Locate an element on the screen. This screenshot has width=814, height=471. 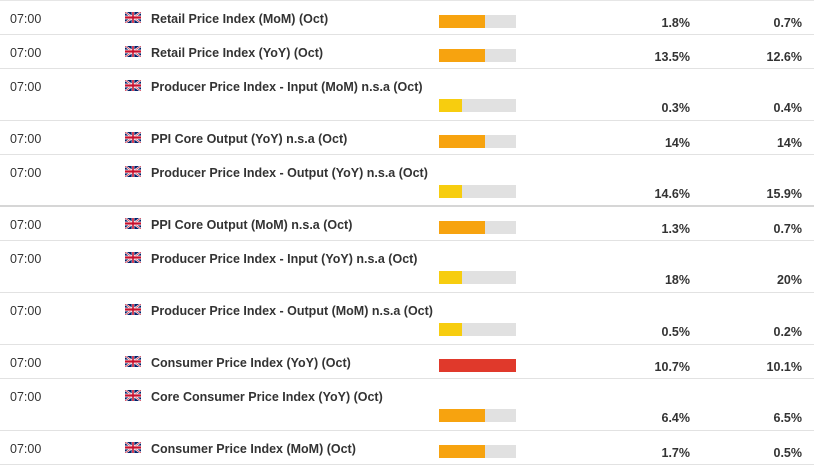
actual-value: 1.8% is located at coordinates (676, 23).